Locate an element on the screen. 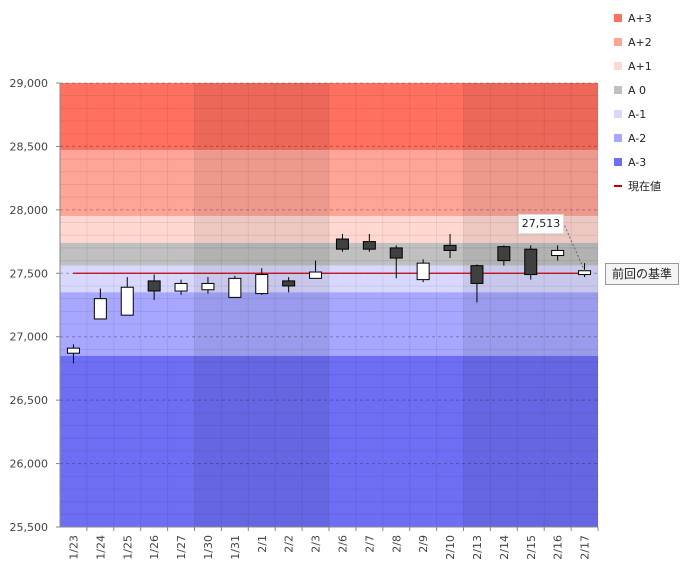  legend-label: A 0 is located at coordinates (637, 90).